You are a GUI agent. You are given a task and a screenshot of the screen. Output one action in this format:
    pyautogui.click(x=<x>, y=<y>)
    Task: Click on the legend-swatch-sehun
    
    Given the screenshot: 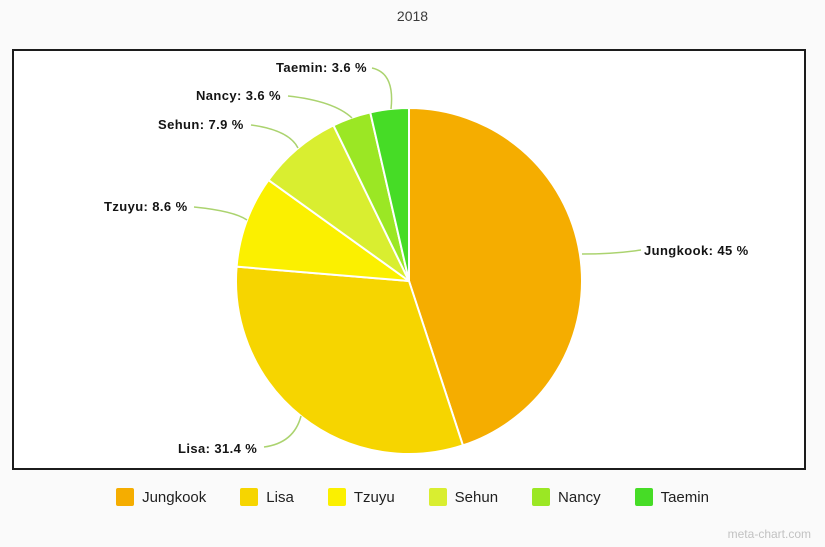 What is the action you would take?
    pyautogui.click(x=437, y=497)
    